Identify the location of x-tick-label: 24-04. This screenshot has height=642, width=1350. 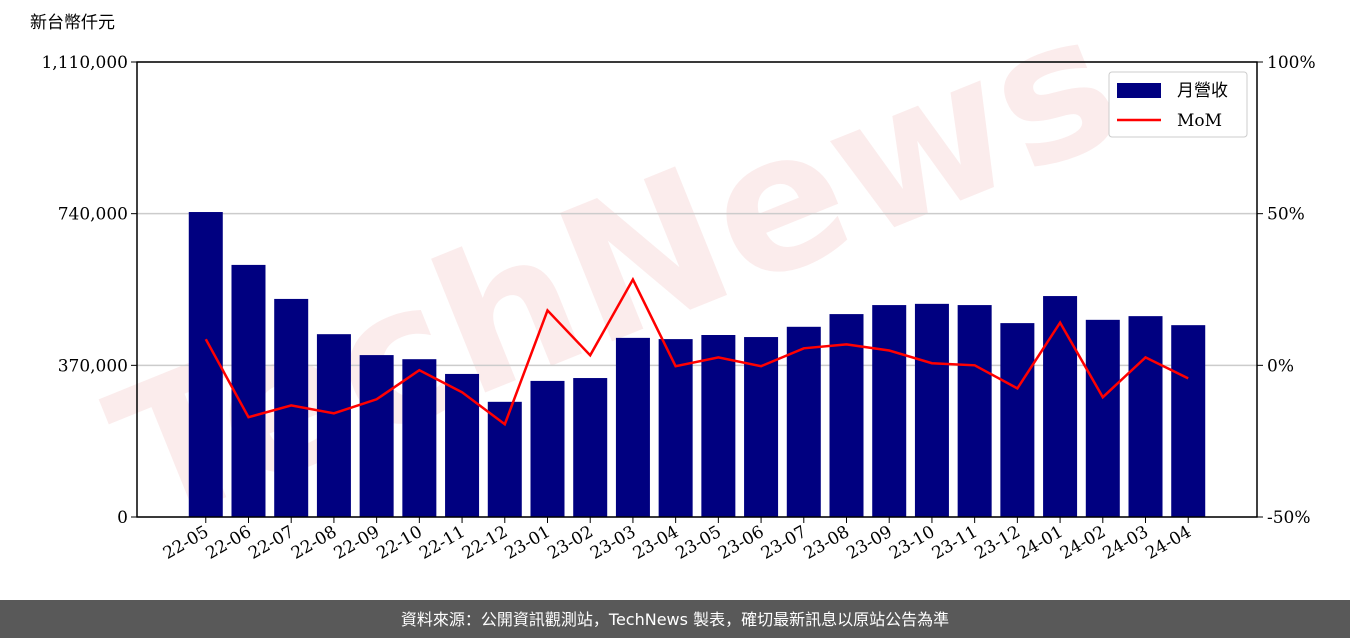
(1168, 543).